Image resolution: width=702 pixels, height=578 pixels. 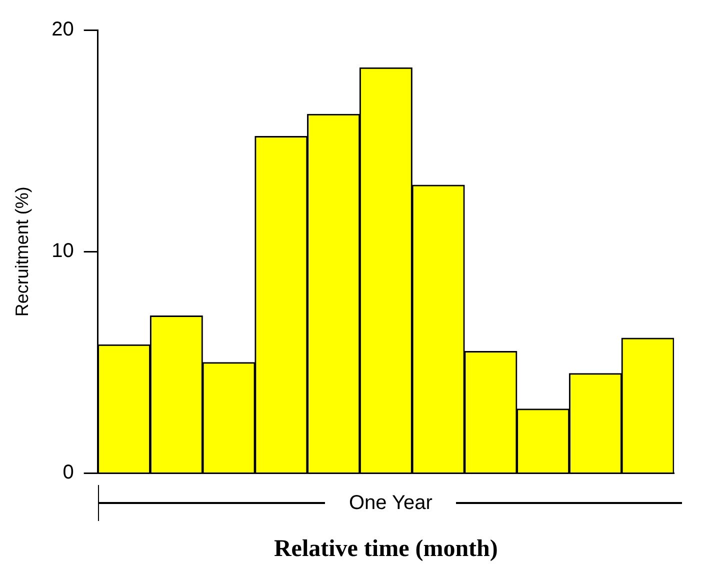 I want to click on y-axis-title: Recruitment (%), so click(x=22, y=251).